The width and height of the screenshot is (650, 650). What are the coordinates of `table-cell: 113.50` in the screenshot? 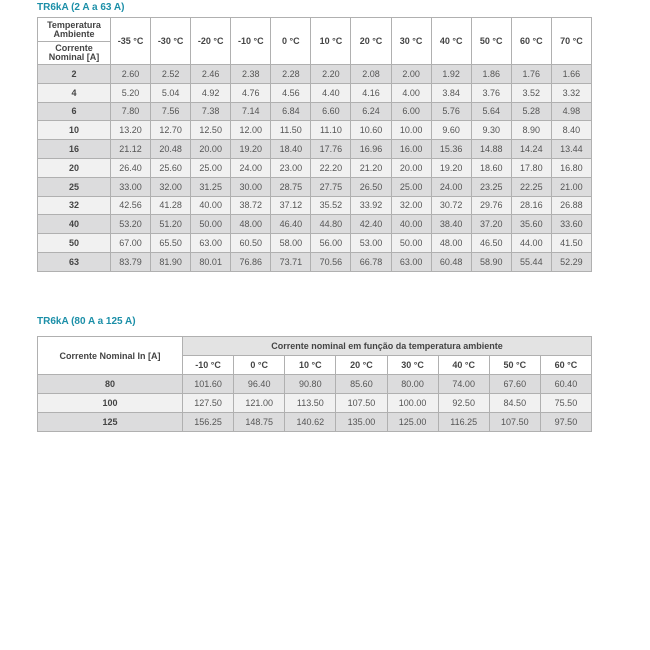 It's located at (310, 403).